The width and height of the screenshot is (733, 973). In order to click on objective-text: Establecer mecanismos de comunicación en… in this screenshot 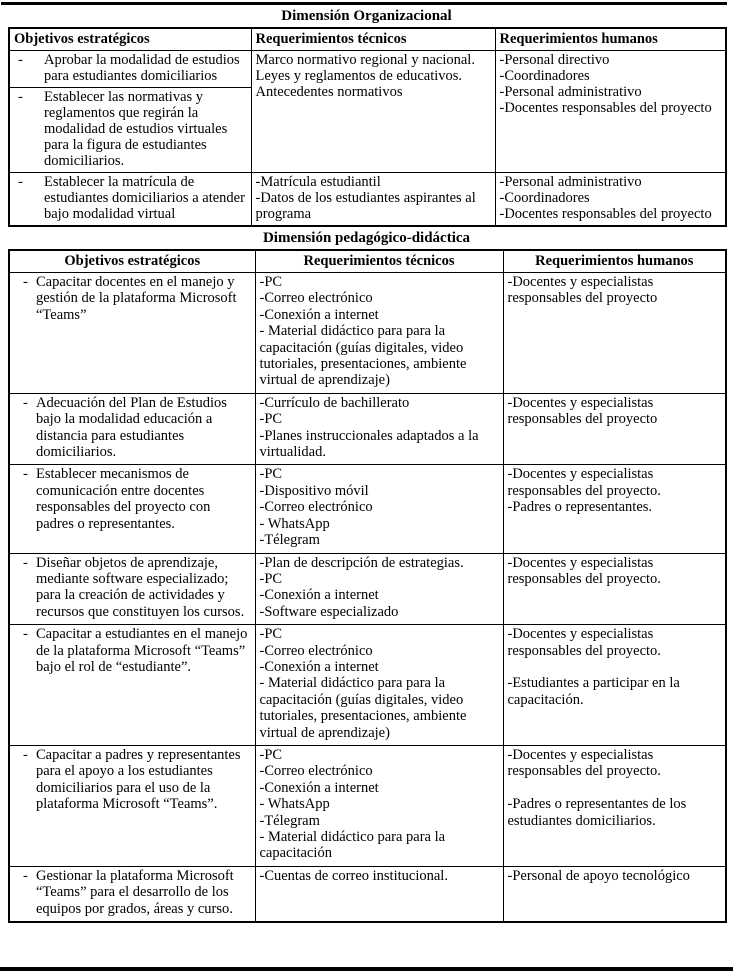, I will do `click(123, 499)`.